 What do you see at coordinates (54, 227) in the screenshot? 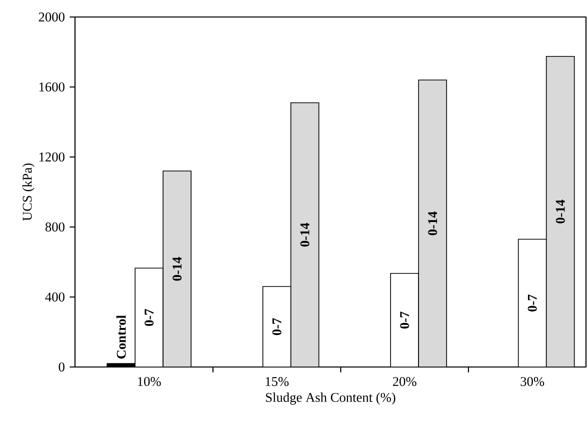
I see `y-tick-label: 800` at bounding box center [54, 227].